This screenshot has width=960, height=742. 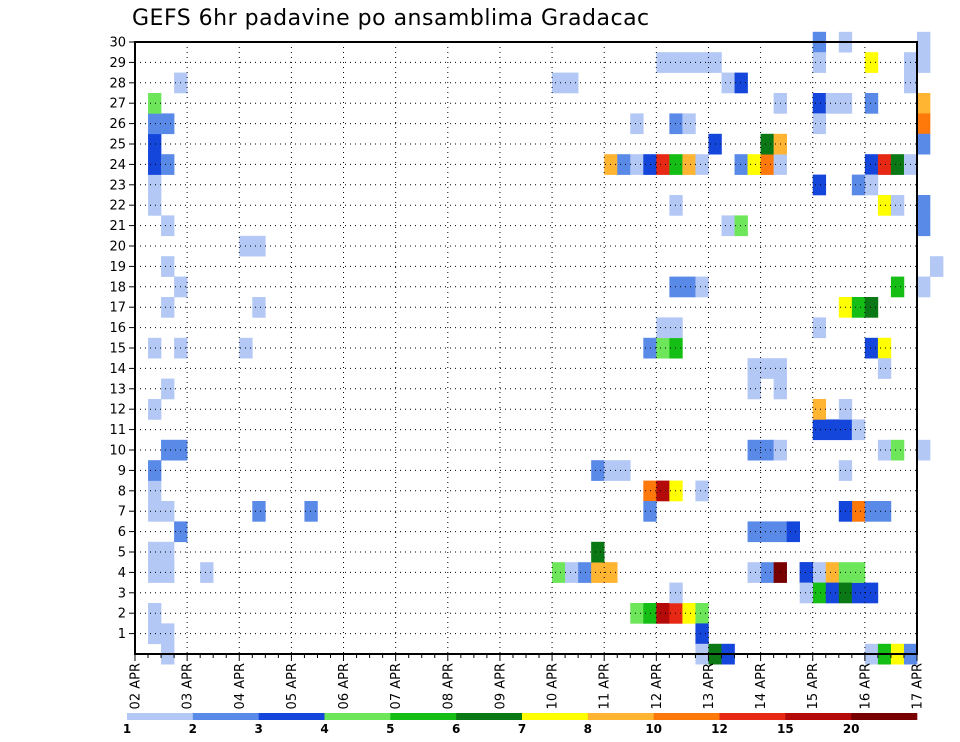 I want to click on x-tick-label-13: 15 APR, so click(x=813, y=686).